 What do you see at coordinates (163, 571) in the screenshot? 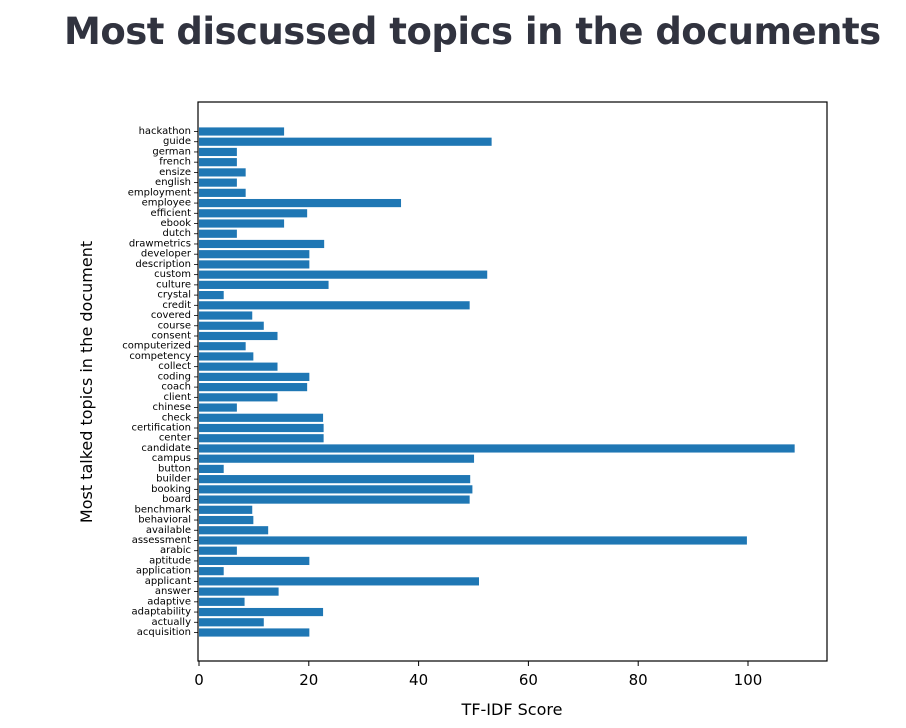
I see `y-tick-label: application` at bounding box center [163, 571].